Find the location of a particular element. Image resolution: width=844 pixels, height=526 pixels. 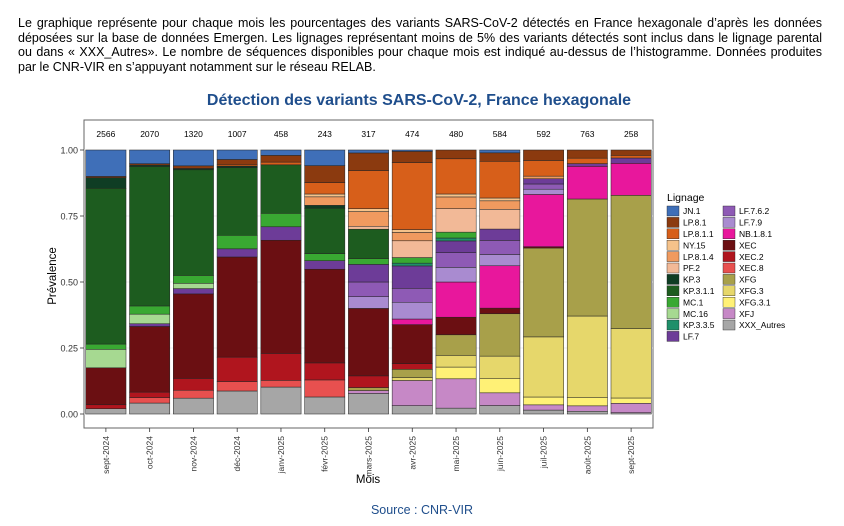

count-label: 1007 is located at coordinates (237, 134).